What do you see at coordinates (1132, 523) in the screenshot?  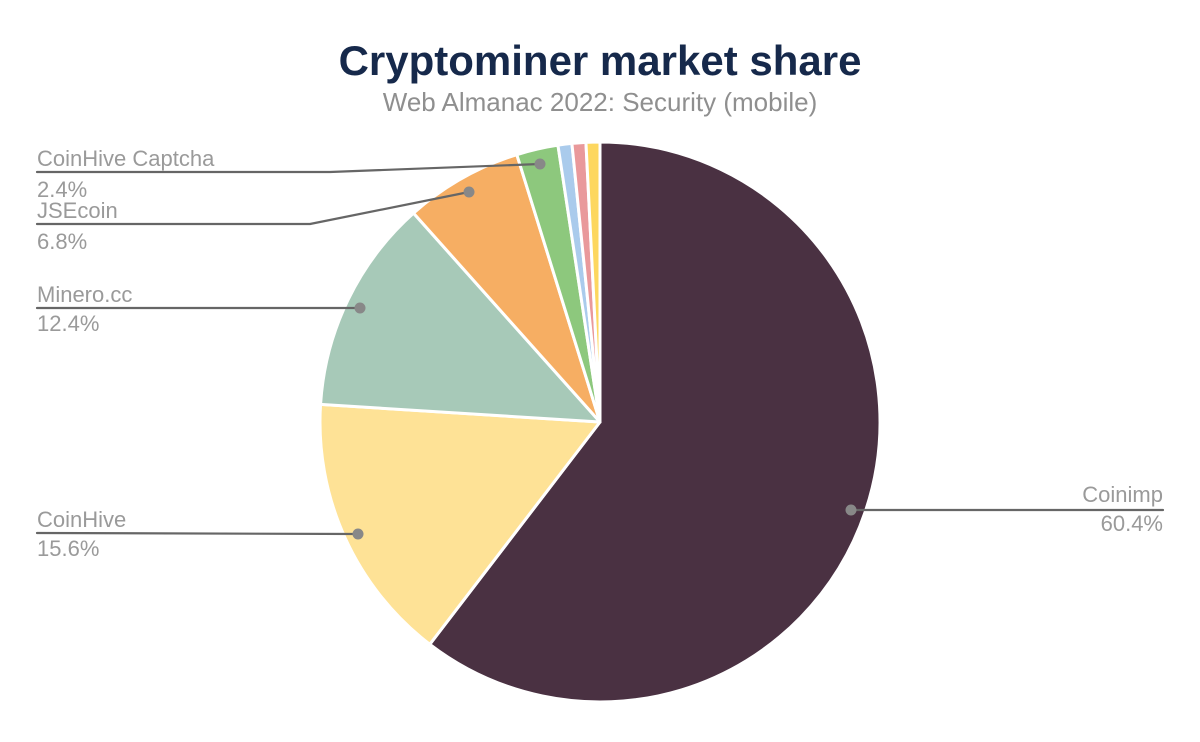 I see `callout-value: 60.4%` at bounding box center [1132, 523].